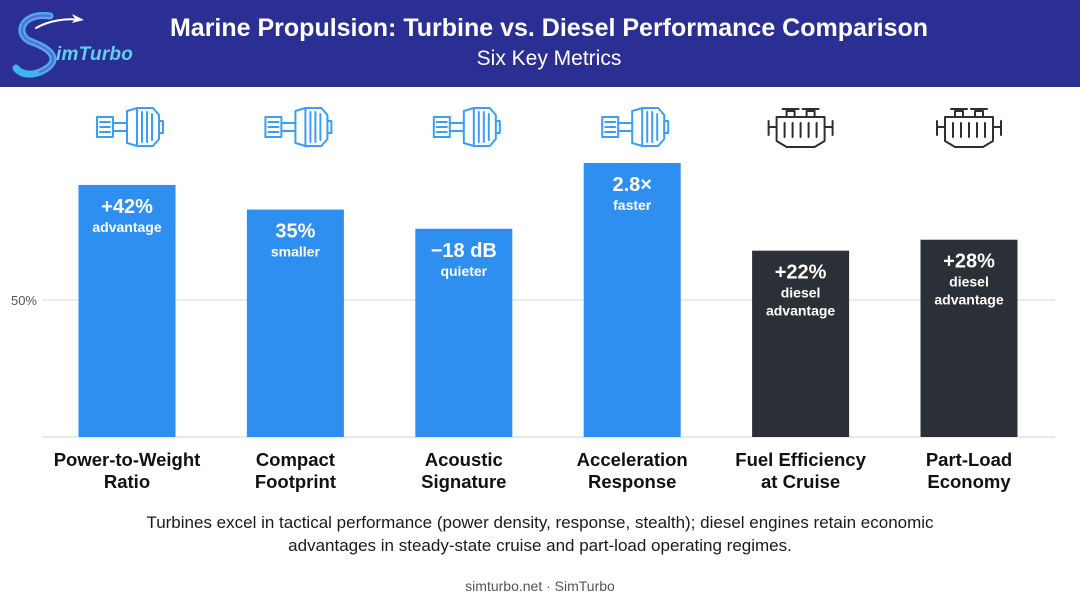 The width and height of the screenshot is (1080, 603). I want to click on data-label-sub: smaller, so click(296, 252).